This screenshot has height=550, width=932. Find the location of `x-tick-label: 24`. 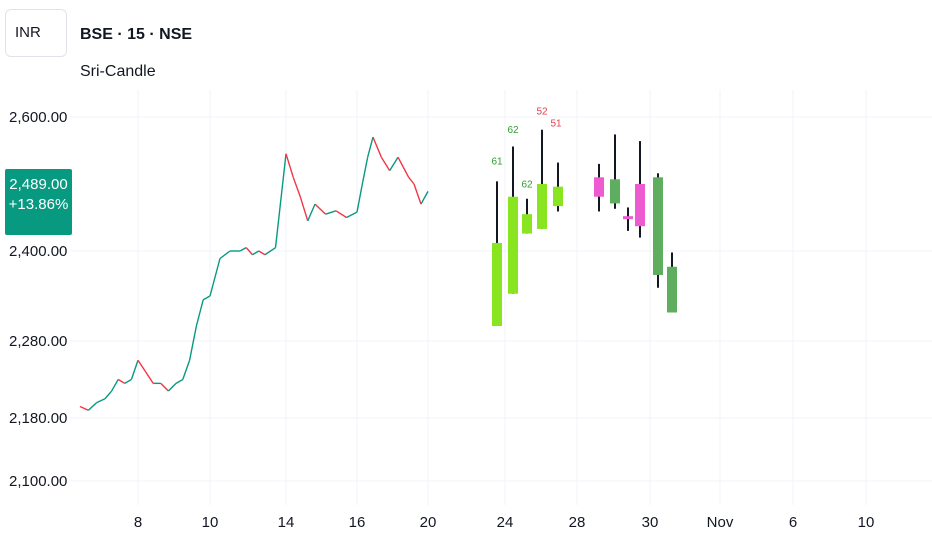

x-tick-label: 24 is located at coordinates (505, 522).